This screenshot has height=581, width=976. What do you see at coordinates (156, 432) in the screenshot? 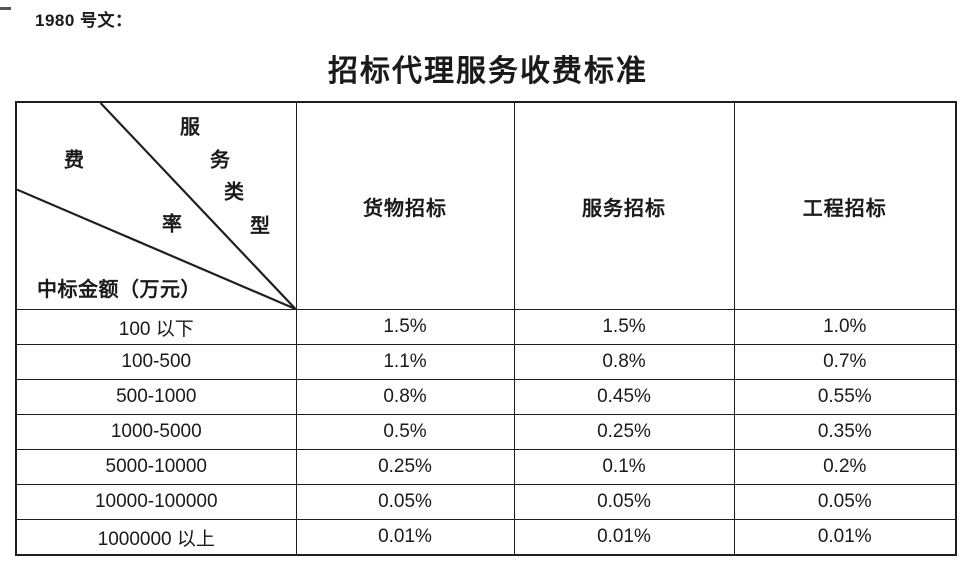
I see `row-range: 1000-5000` at bounding box center [156, 432].